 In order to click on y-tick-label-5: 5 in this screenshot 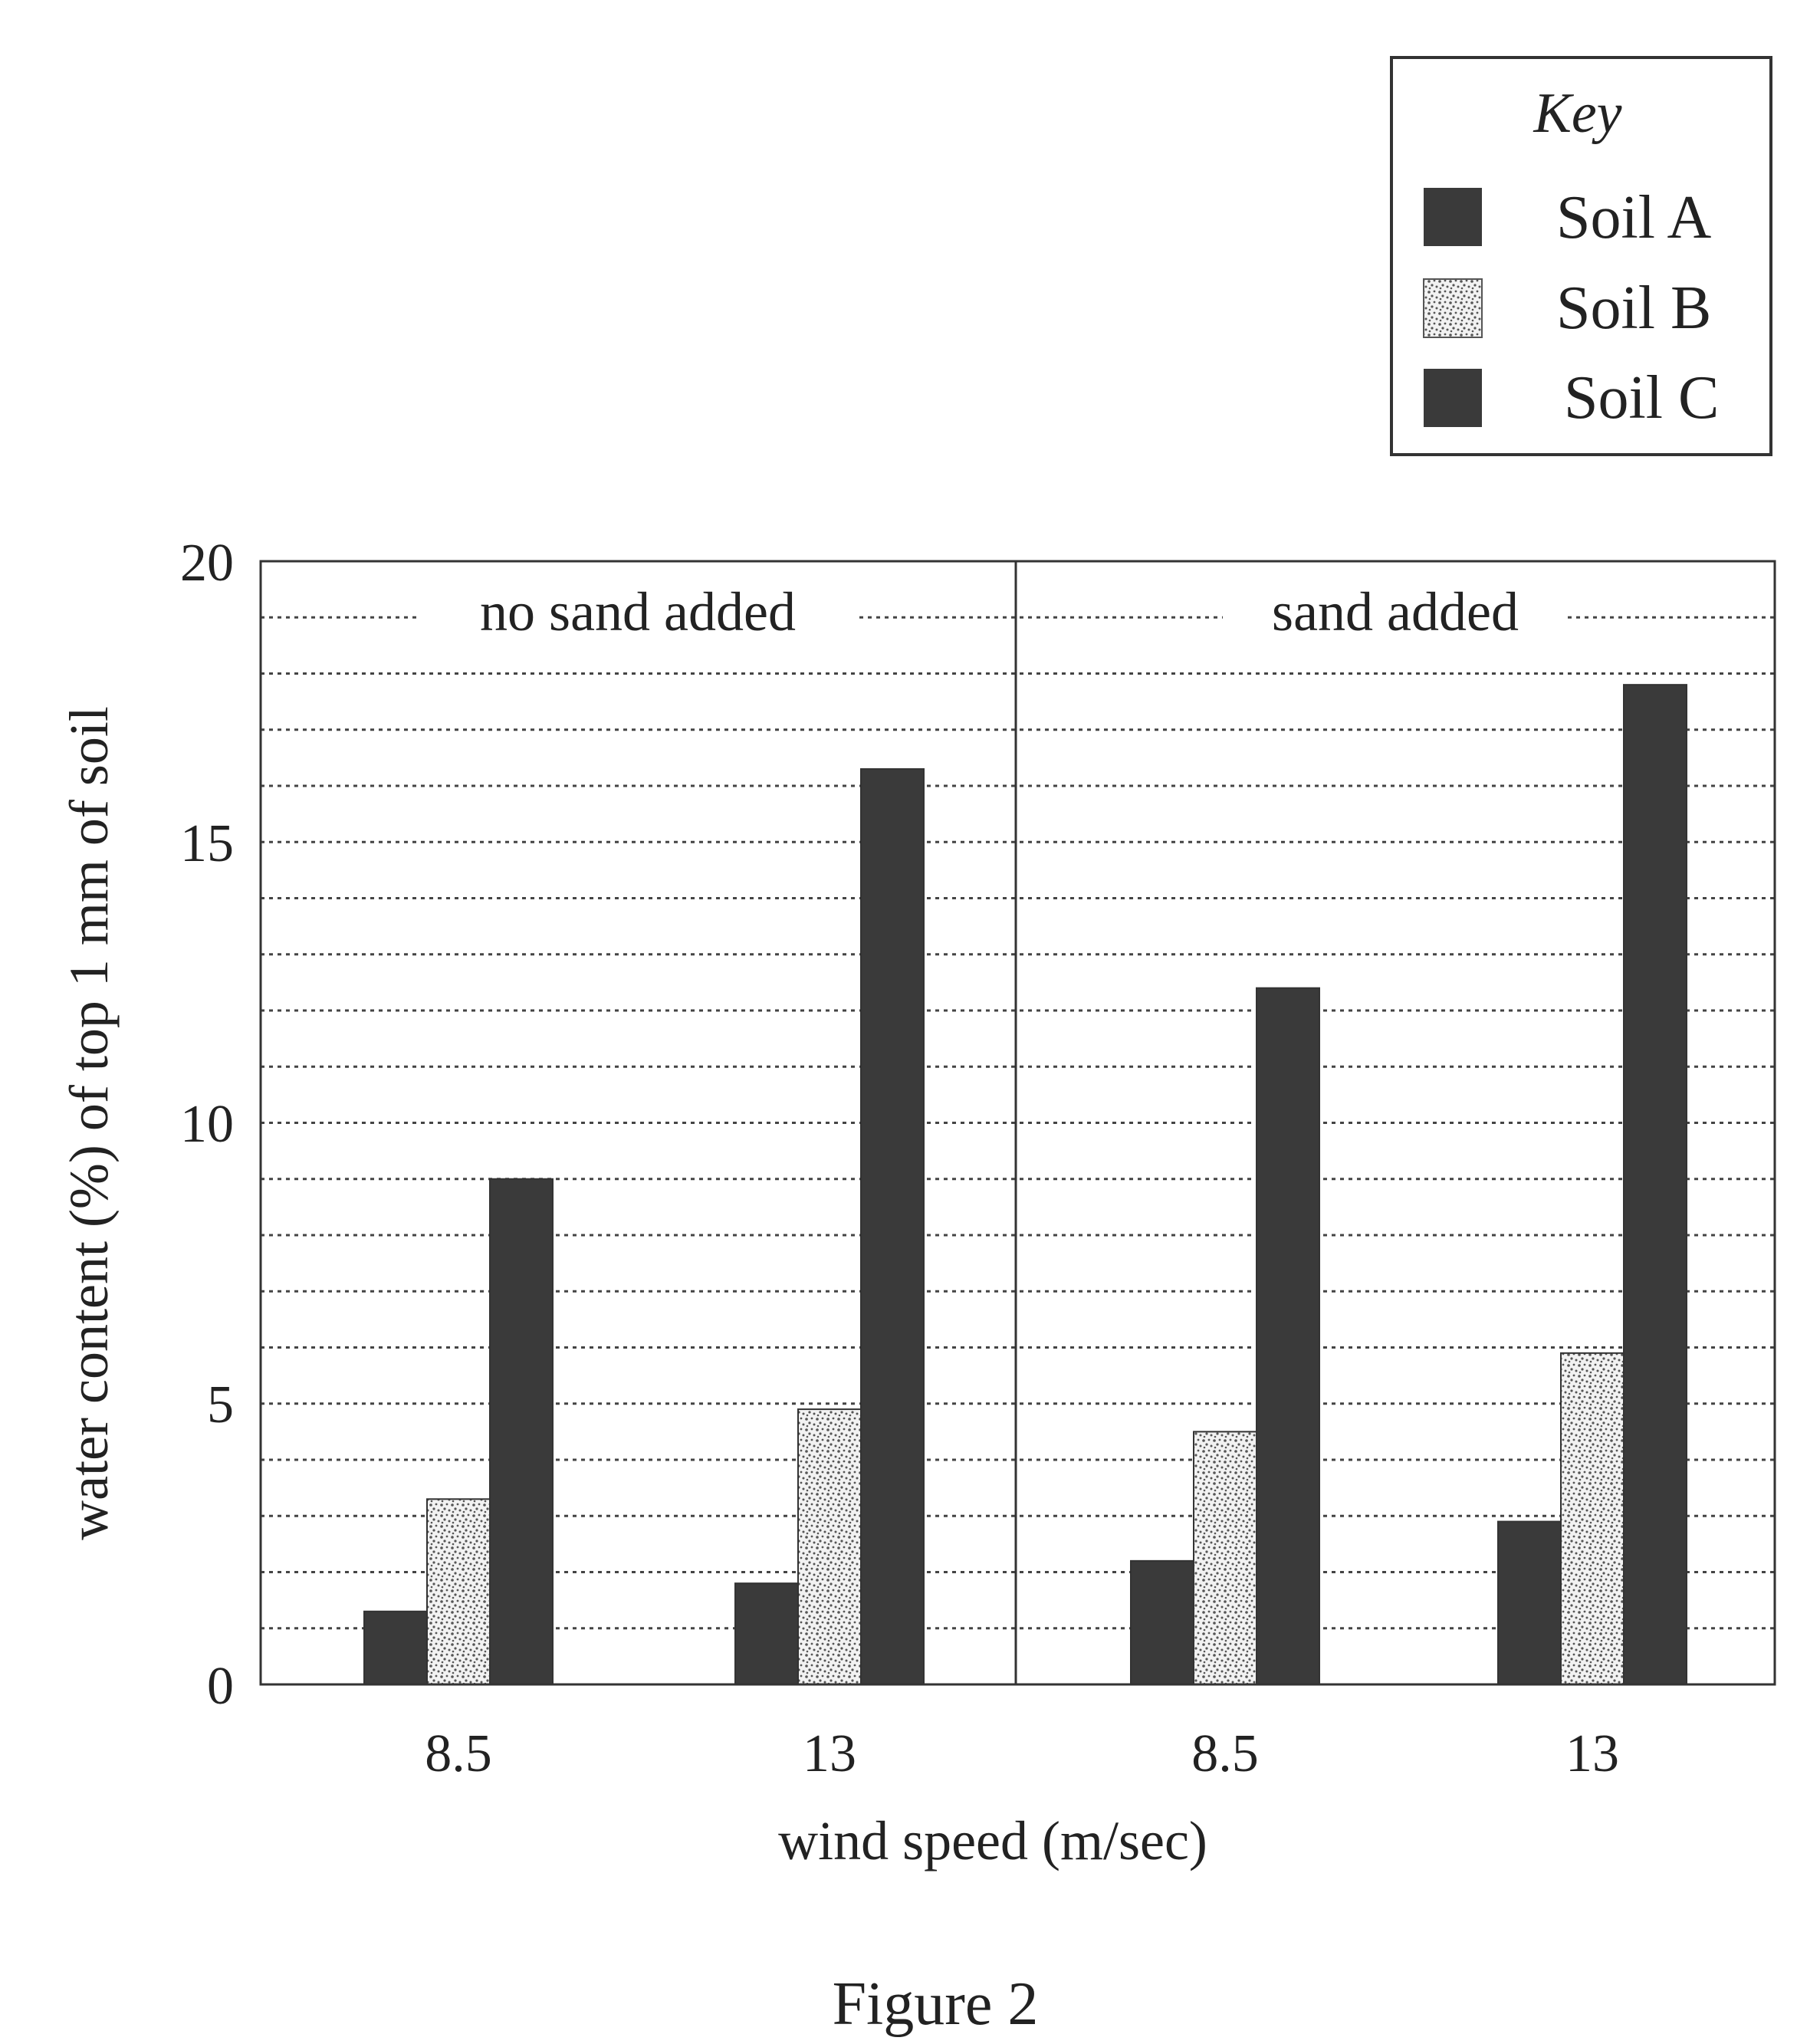, I will do `click(220, 1404)`.